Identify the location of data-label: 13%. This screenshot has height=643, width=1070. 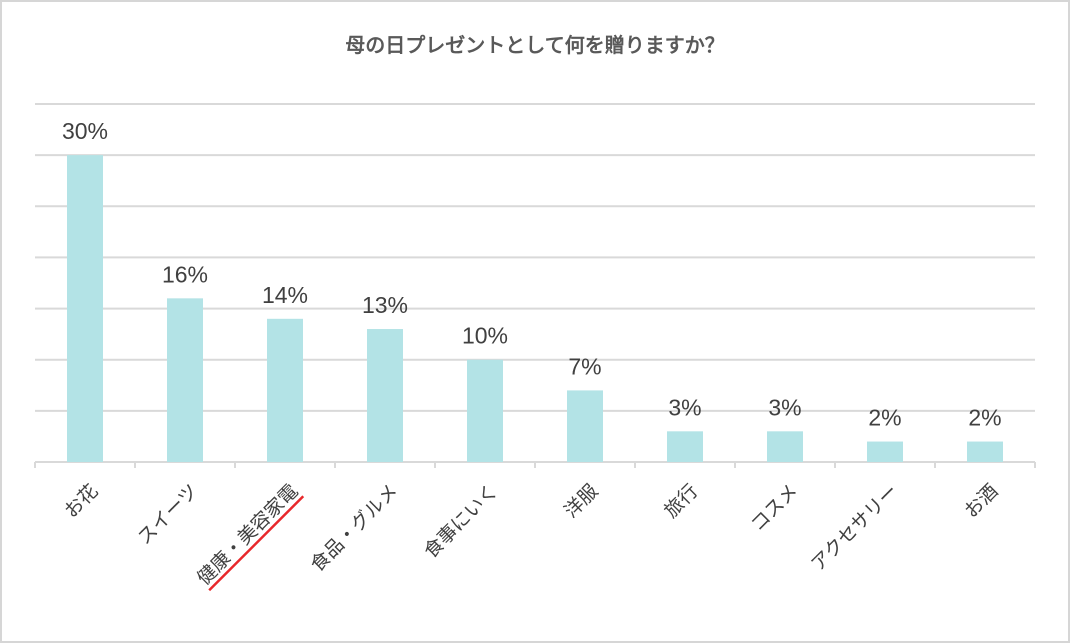
(385, 305).